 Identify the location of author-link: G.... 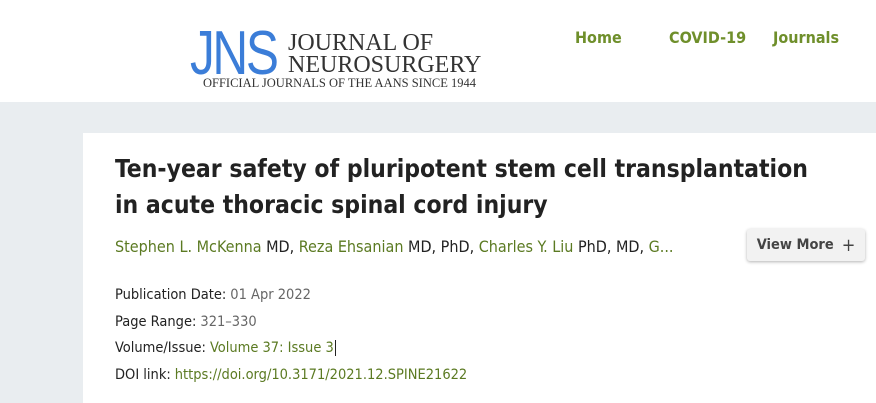
(661, 246).